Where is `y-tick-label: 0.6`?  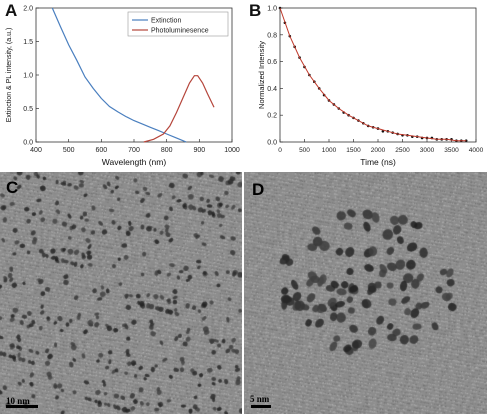 y-tick-label: 0.6 is located at coordinates (272, 62).